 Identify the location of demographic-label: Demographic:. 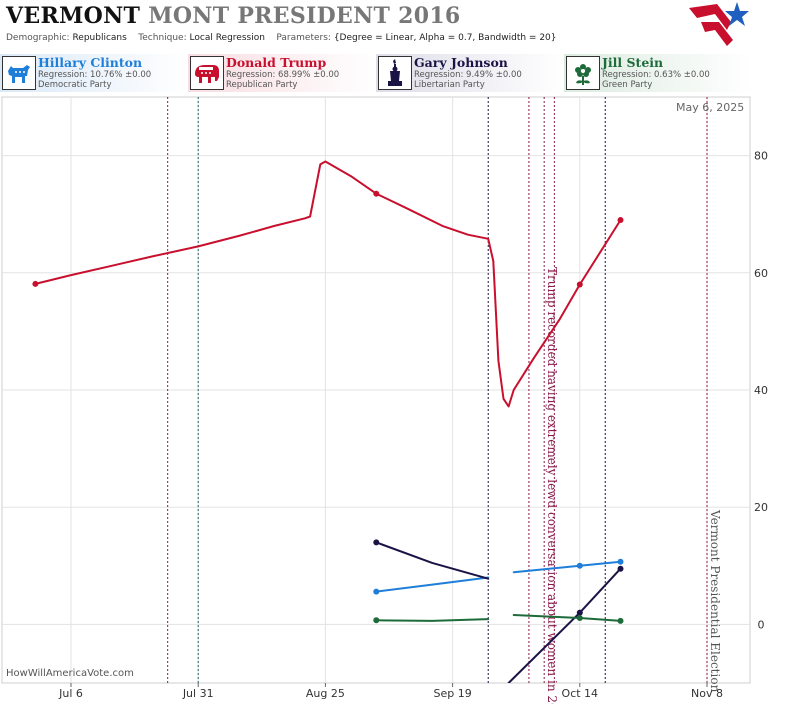
(38, 38).